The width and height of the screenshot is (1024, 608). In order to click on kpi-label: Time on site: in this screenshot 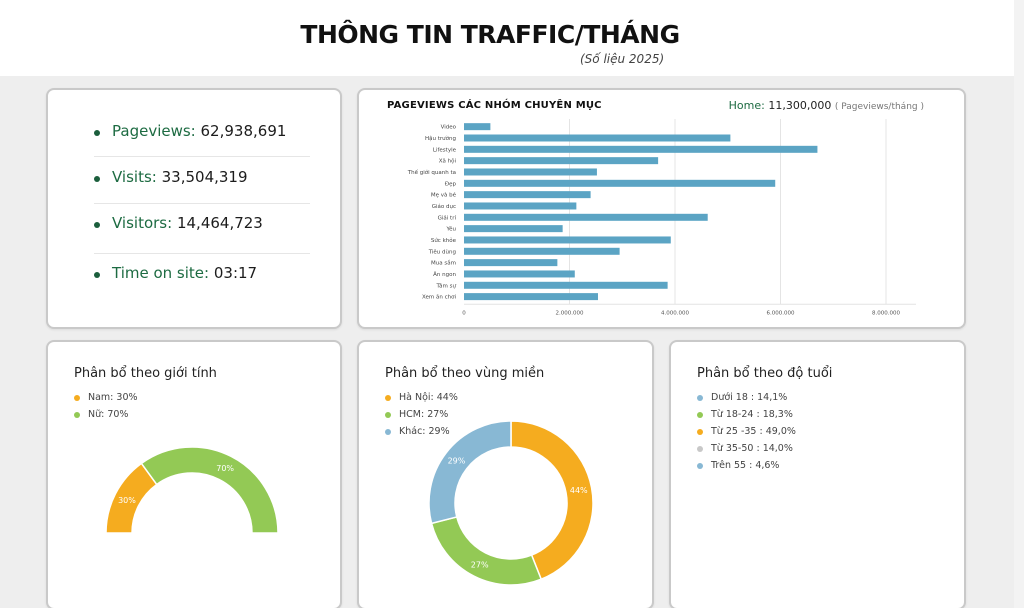, I will do `click(161, 273)`.